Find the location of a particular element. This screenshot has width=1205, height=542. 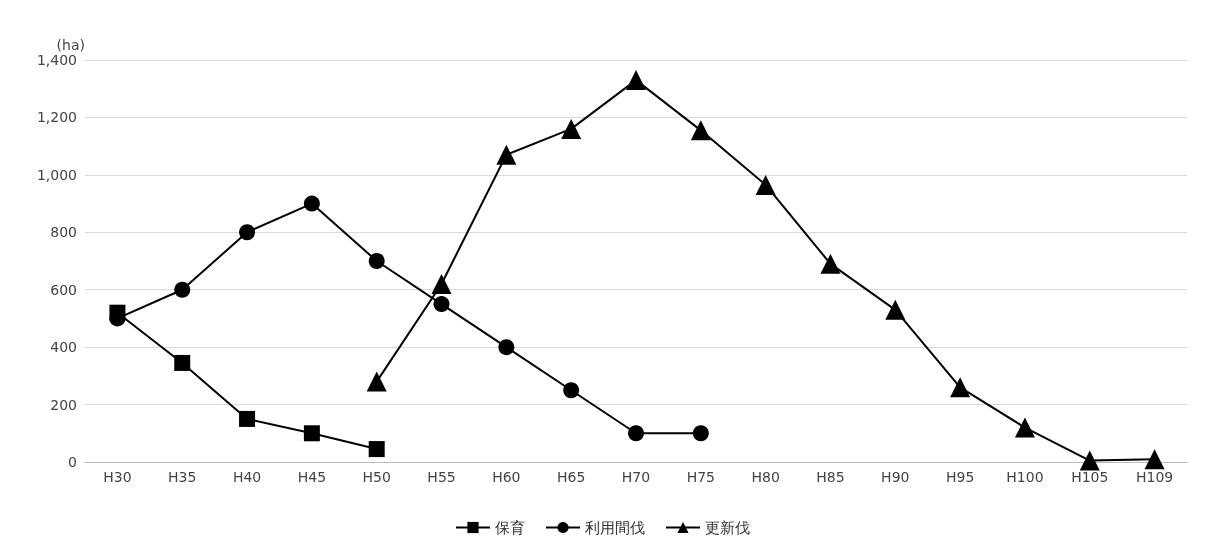

x-tick-label: H45 is located at coordinates (312, 477).